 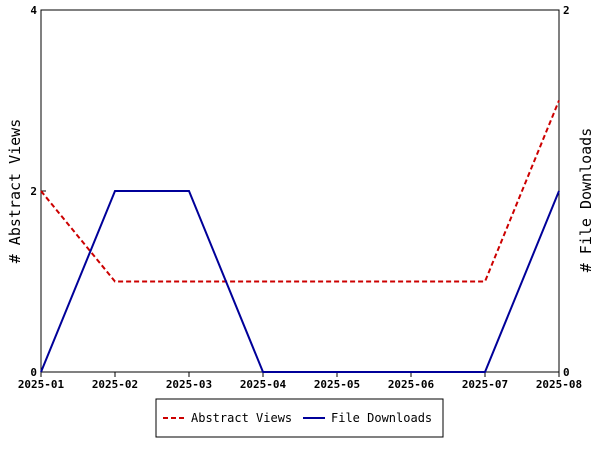 I want to click on legend: Abstract Views File Downloads, so click(x=299, y=418).